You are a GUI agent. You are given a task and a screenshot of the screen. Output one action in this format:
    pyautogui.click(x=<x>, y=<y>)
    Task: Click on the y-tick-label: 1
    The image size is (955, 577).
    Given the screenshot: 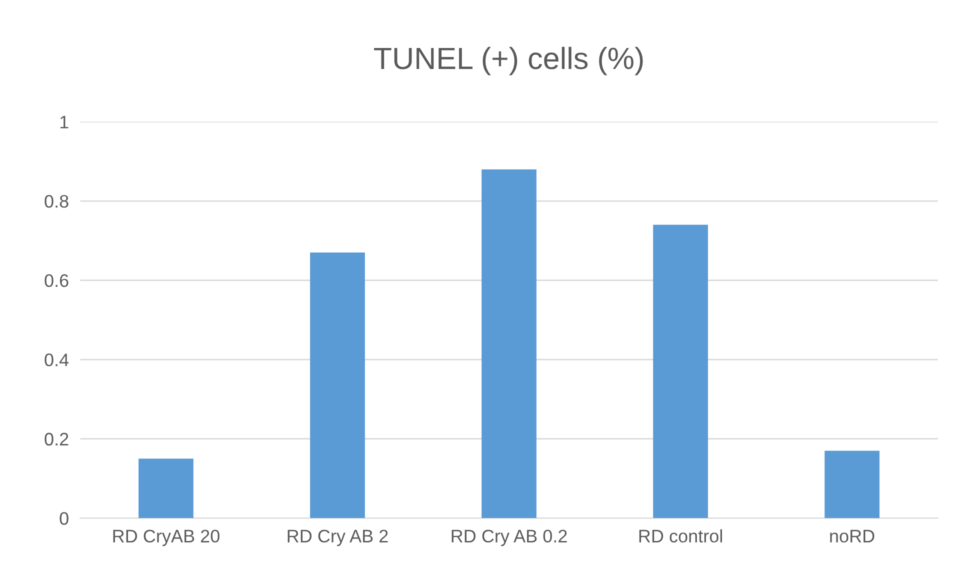 What is the action you would take?
    pyautogui.click(x=64, y=122)
    